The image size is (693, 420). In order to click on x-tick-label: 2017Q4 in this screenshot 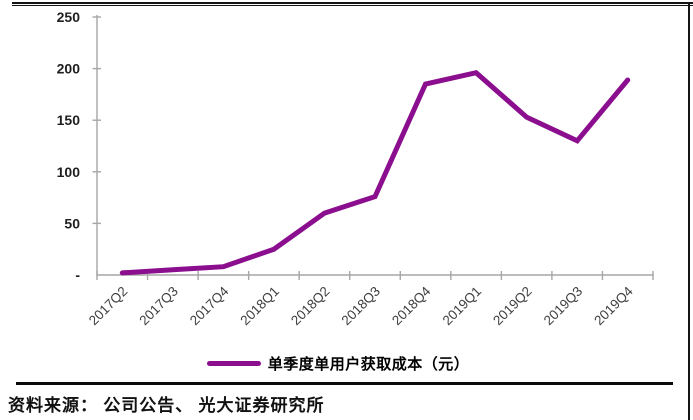, I will do `click(209, 305)`.